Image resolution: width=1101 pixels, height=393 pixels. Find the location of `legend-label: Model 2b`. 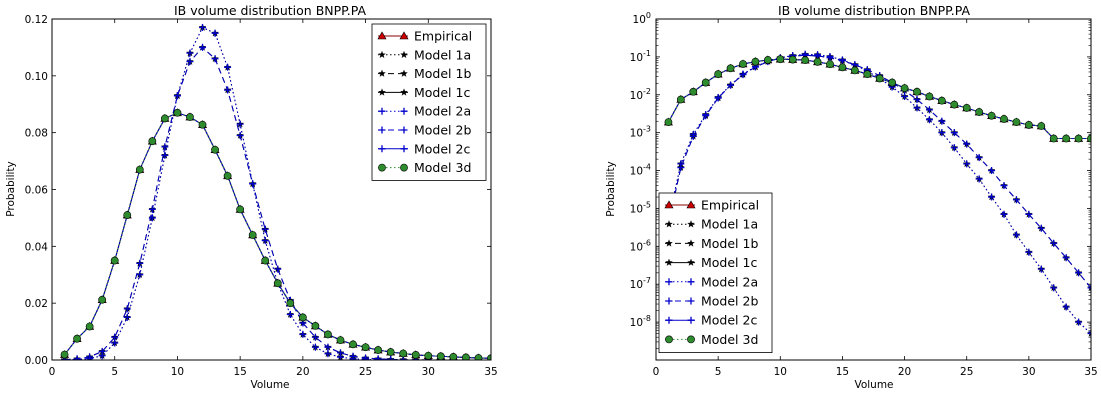

legend-label: Model 2b is located at coordinates (729, 301).